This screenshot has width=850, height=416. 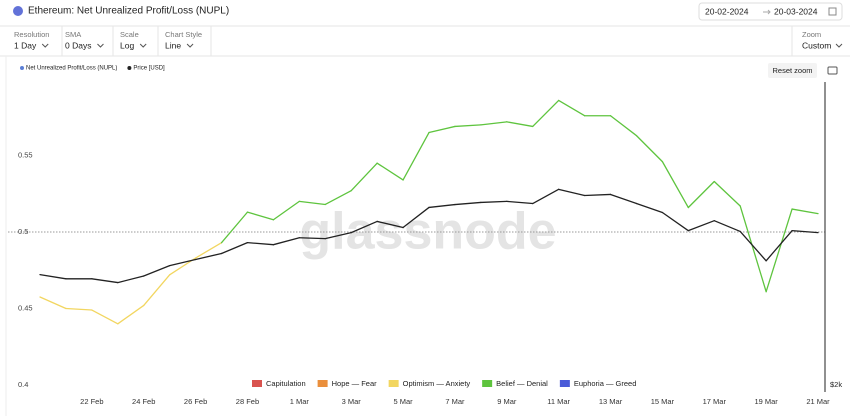 I want to click on zoom-label: Zoom, so click(x=811, y=34).